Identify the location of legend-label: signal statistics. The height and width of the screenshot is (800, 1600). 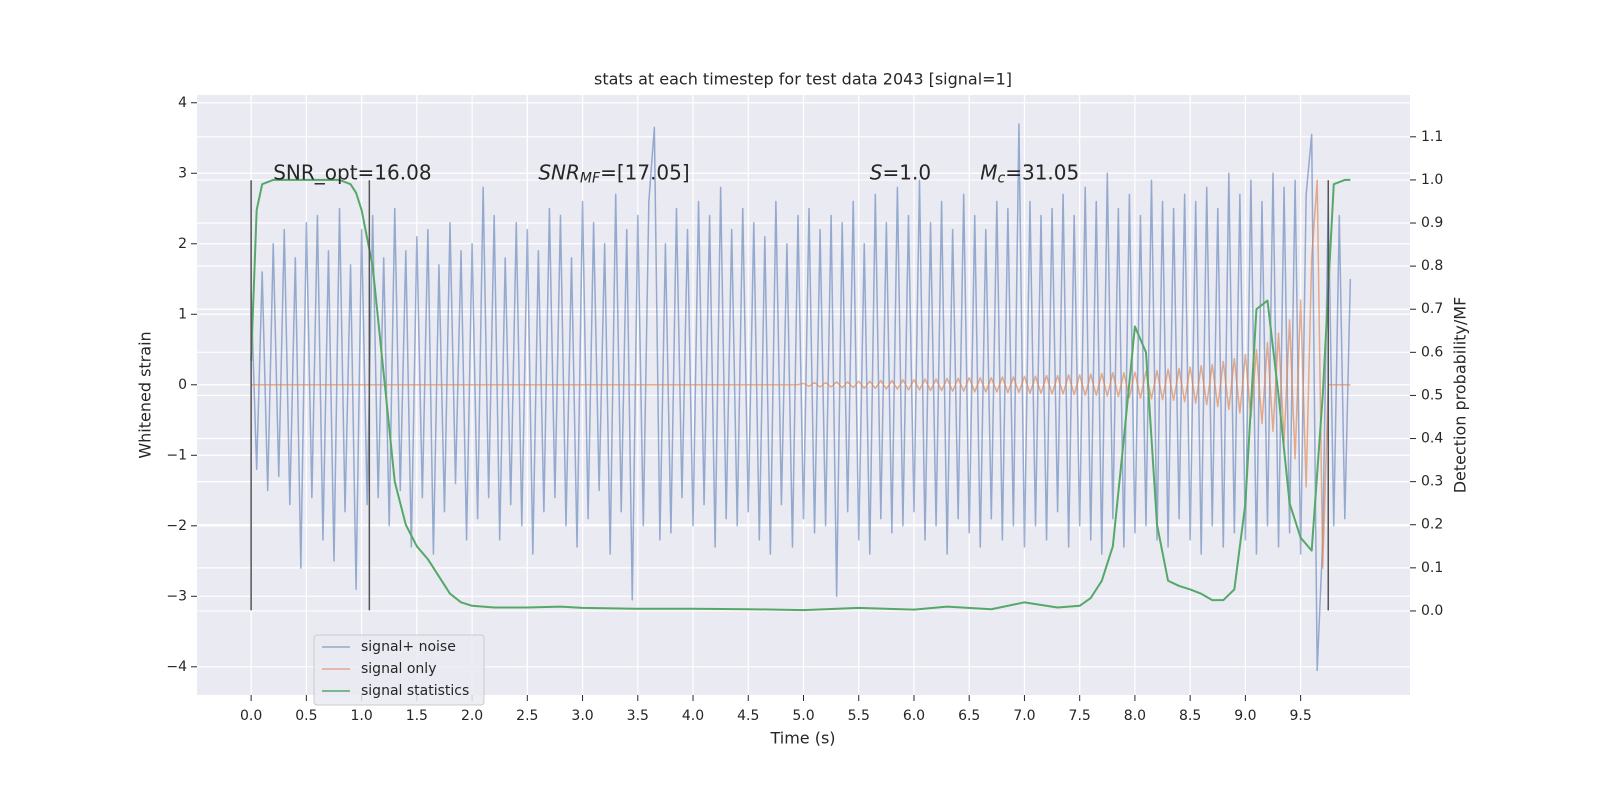
(415, 691).